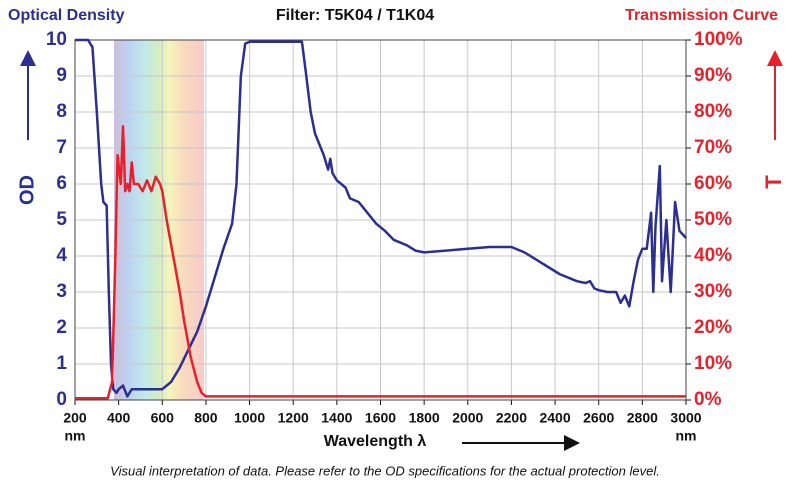 The image size is (800, 500). I want to click on x-tick-label: 3000, so click(685, 418).